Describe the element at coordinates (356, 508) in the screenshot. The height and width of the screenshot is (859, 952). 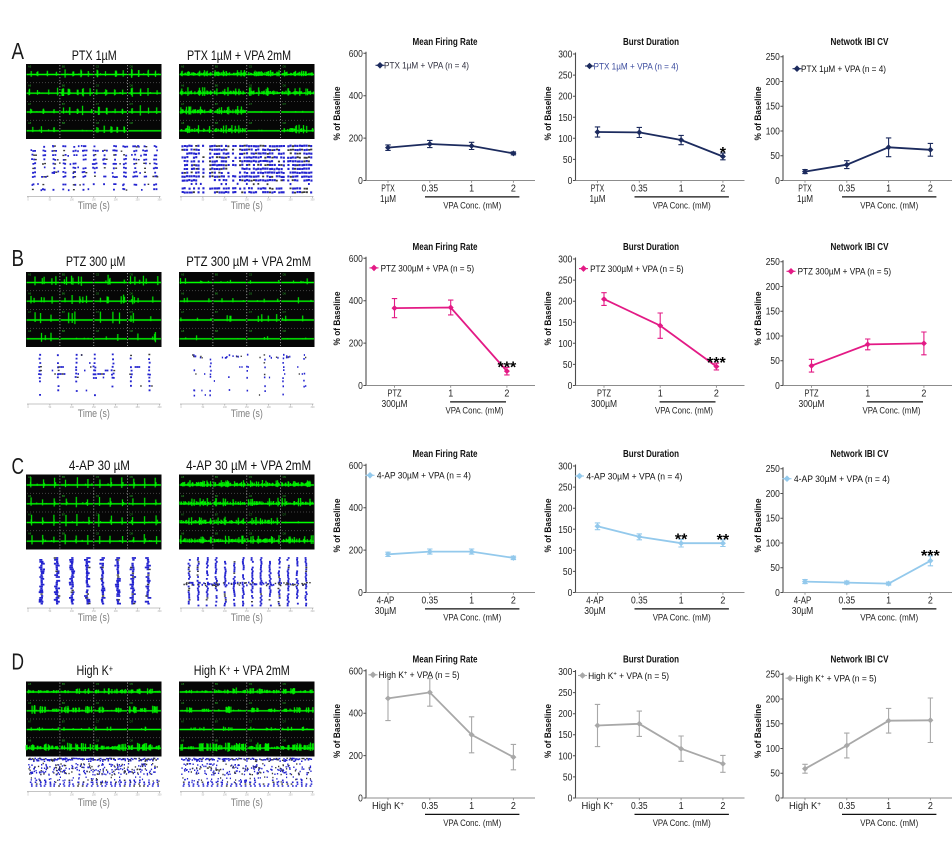
I see `svg-text: 400` at that location.